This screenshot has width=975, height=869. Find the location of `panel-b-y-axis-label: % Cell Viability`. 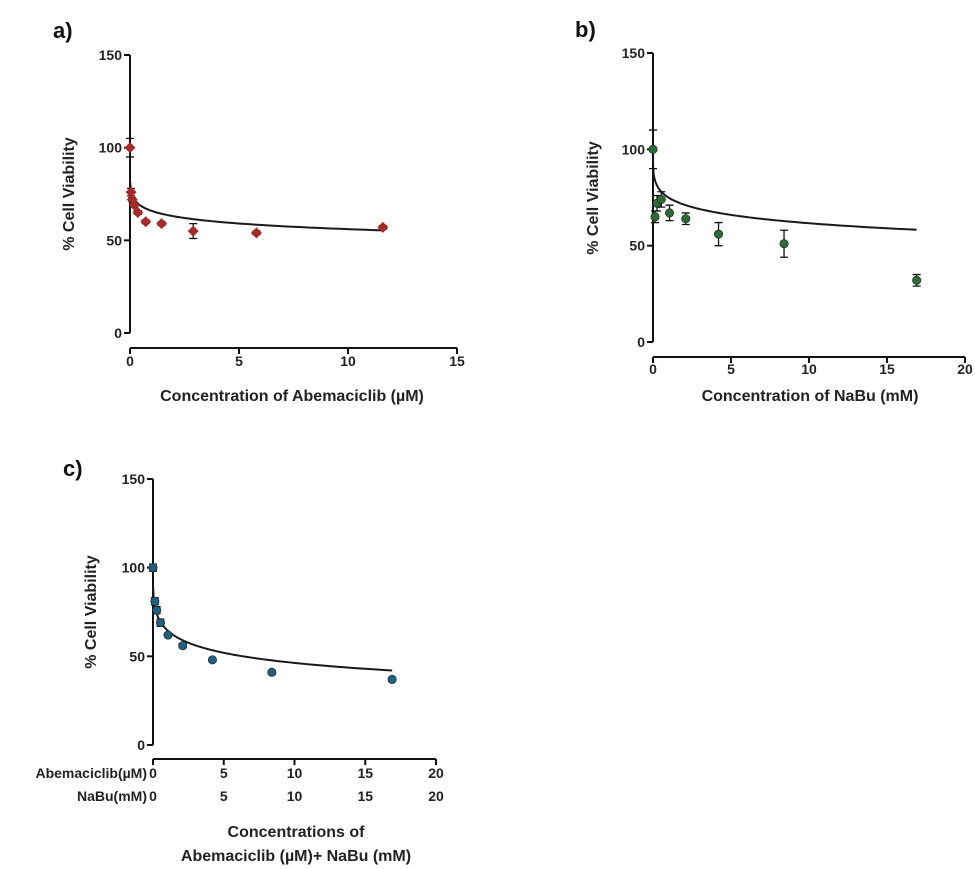

panel-b-y-axis-label: % Cell Viability is located at coordinates (593, 198).